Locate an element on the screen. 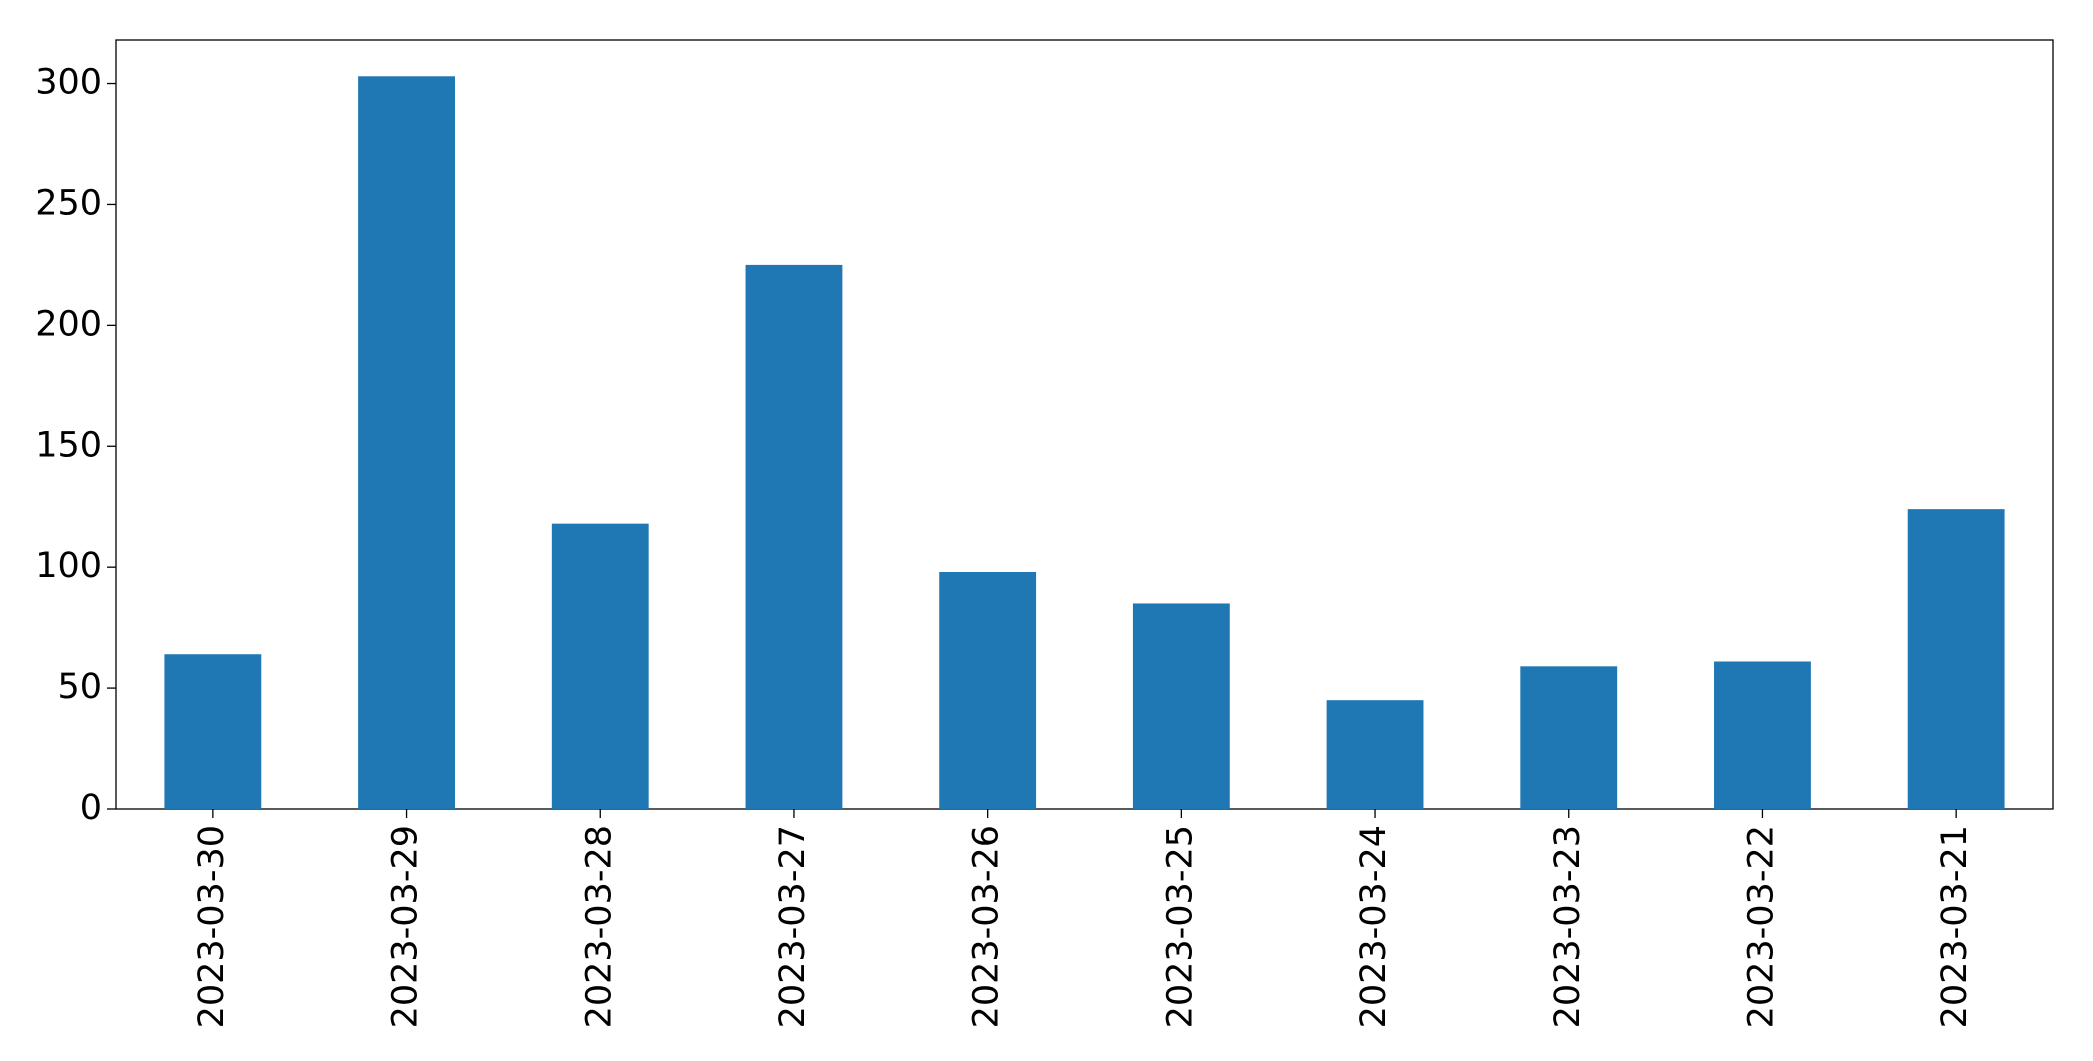  x-tick-label: 2023-03-23 is located at coordinates (1568, 926).